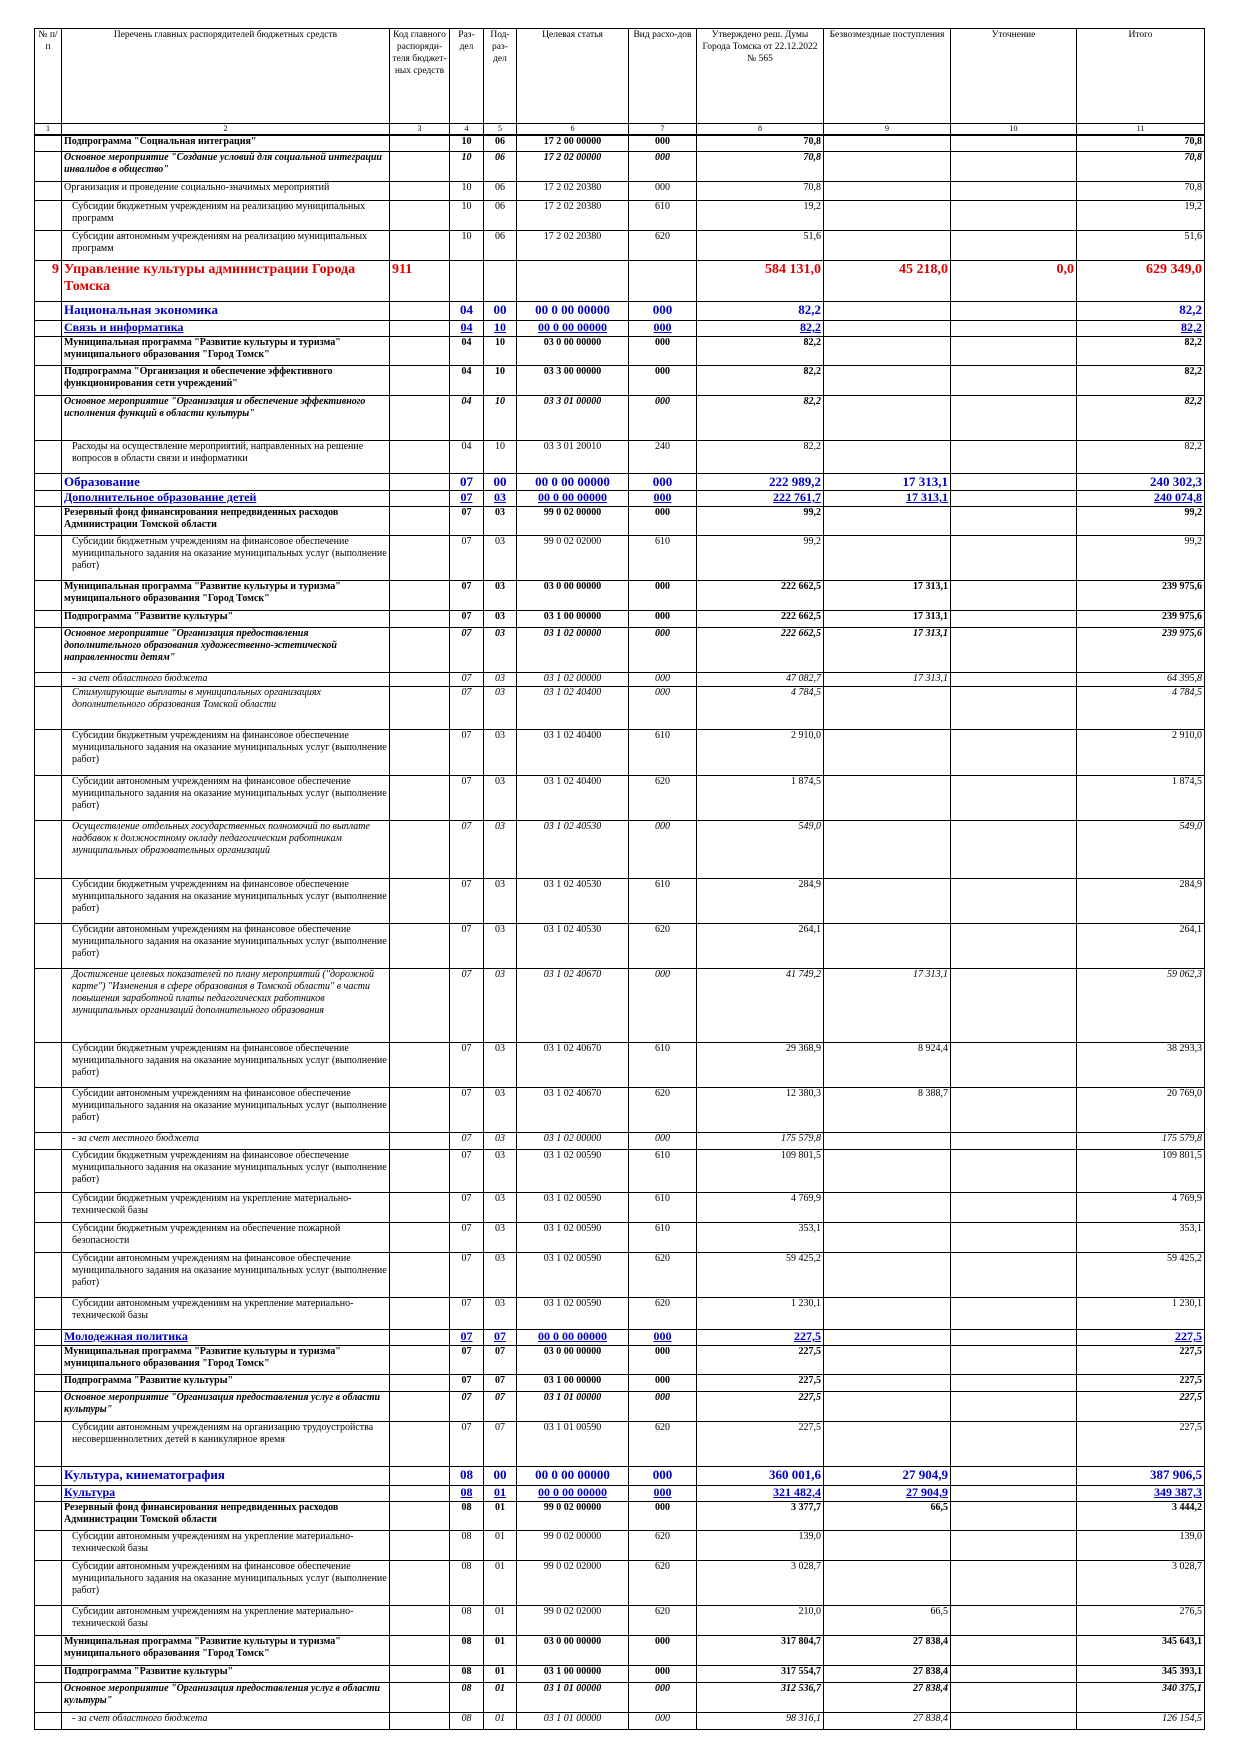  Describe the element at coordinates (225, 1337) in the screenshot. I see `item-name: Молодежная политика` at that location.